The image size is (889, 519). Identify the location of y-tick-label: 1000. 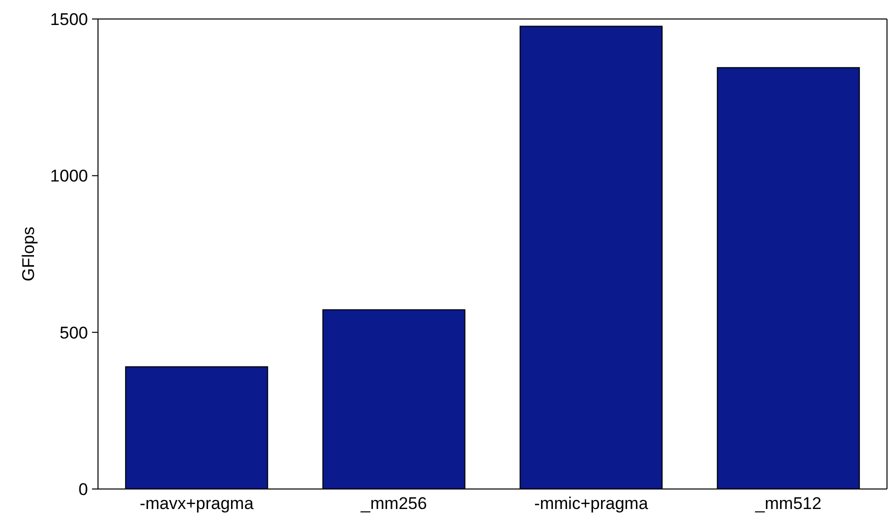
(69, 176).